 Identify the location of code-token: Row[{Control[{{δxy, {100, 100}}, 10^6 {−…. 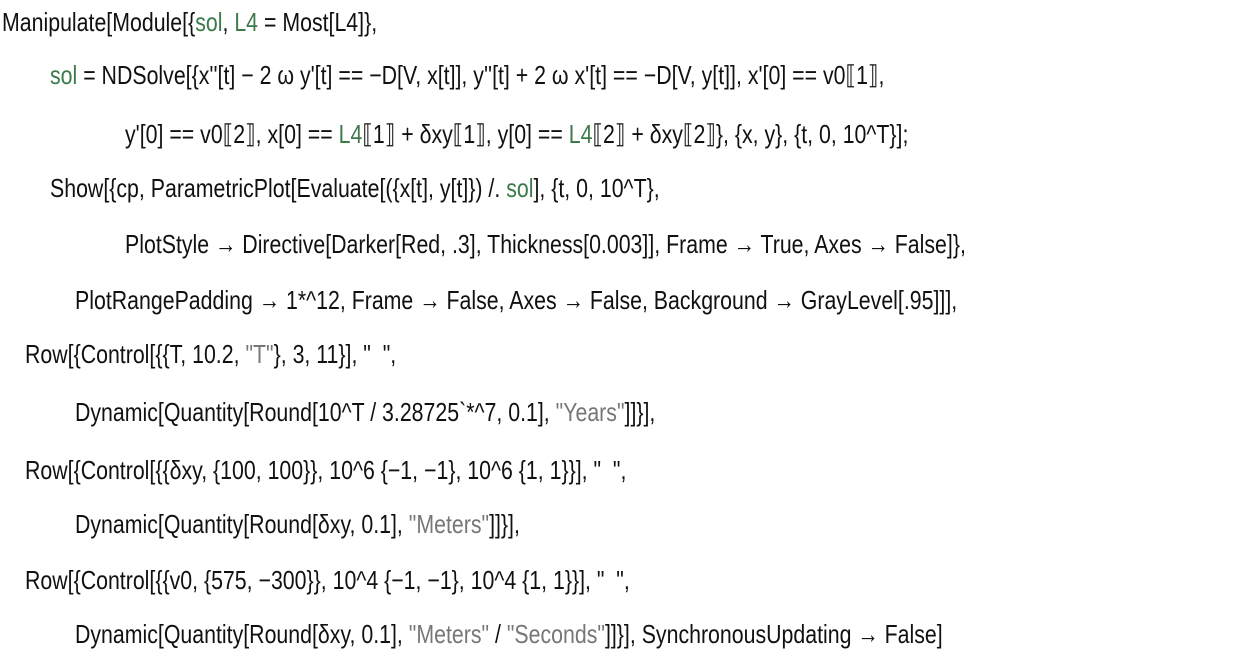
(326, 470).